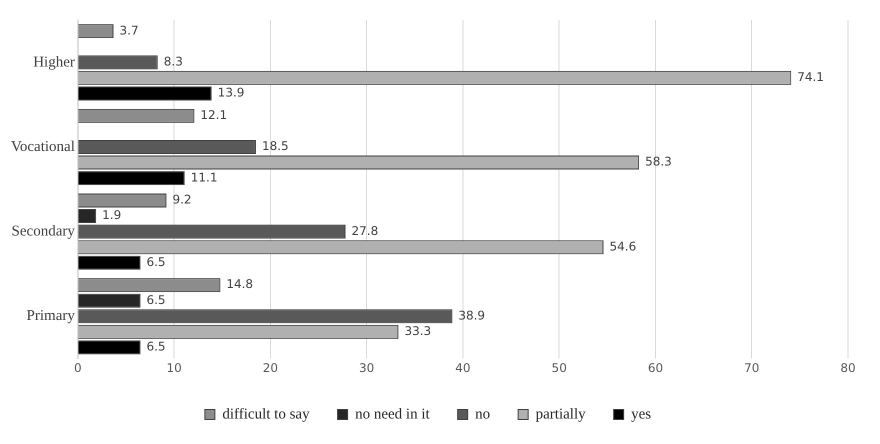 Image resolution: width=880 pixels, height=444 pixels. Describe the element at coordinates (810, 77) in the screenshot. I see `data-label: 74.1` at that location.